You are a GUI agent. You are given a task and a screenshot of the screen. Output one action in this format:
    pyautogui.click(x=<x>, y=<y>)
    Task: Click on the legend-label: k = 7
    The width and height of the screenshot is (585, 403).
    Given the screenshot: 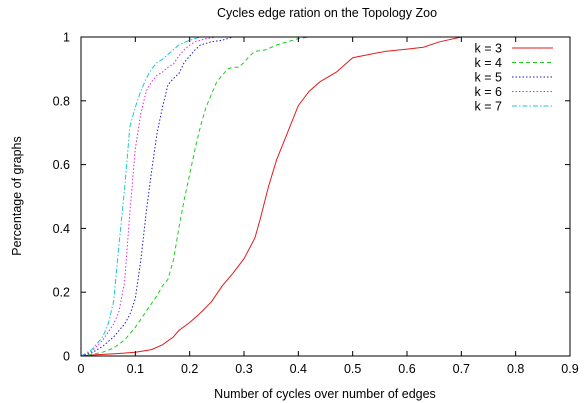 What is the action you would take?
    pyautogui.click(x=488, y=107)
    